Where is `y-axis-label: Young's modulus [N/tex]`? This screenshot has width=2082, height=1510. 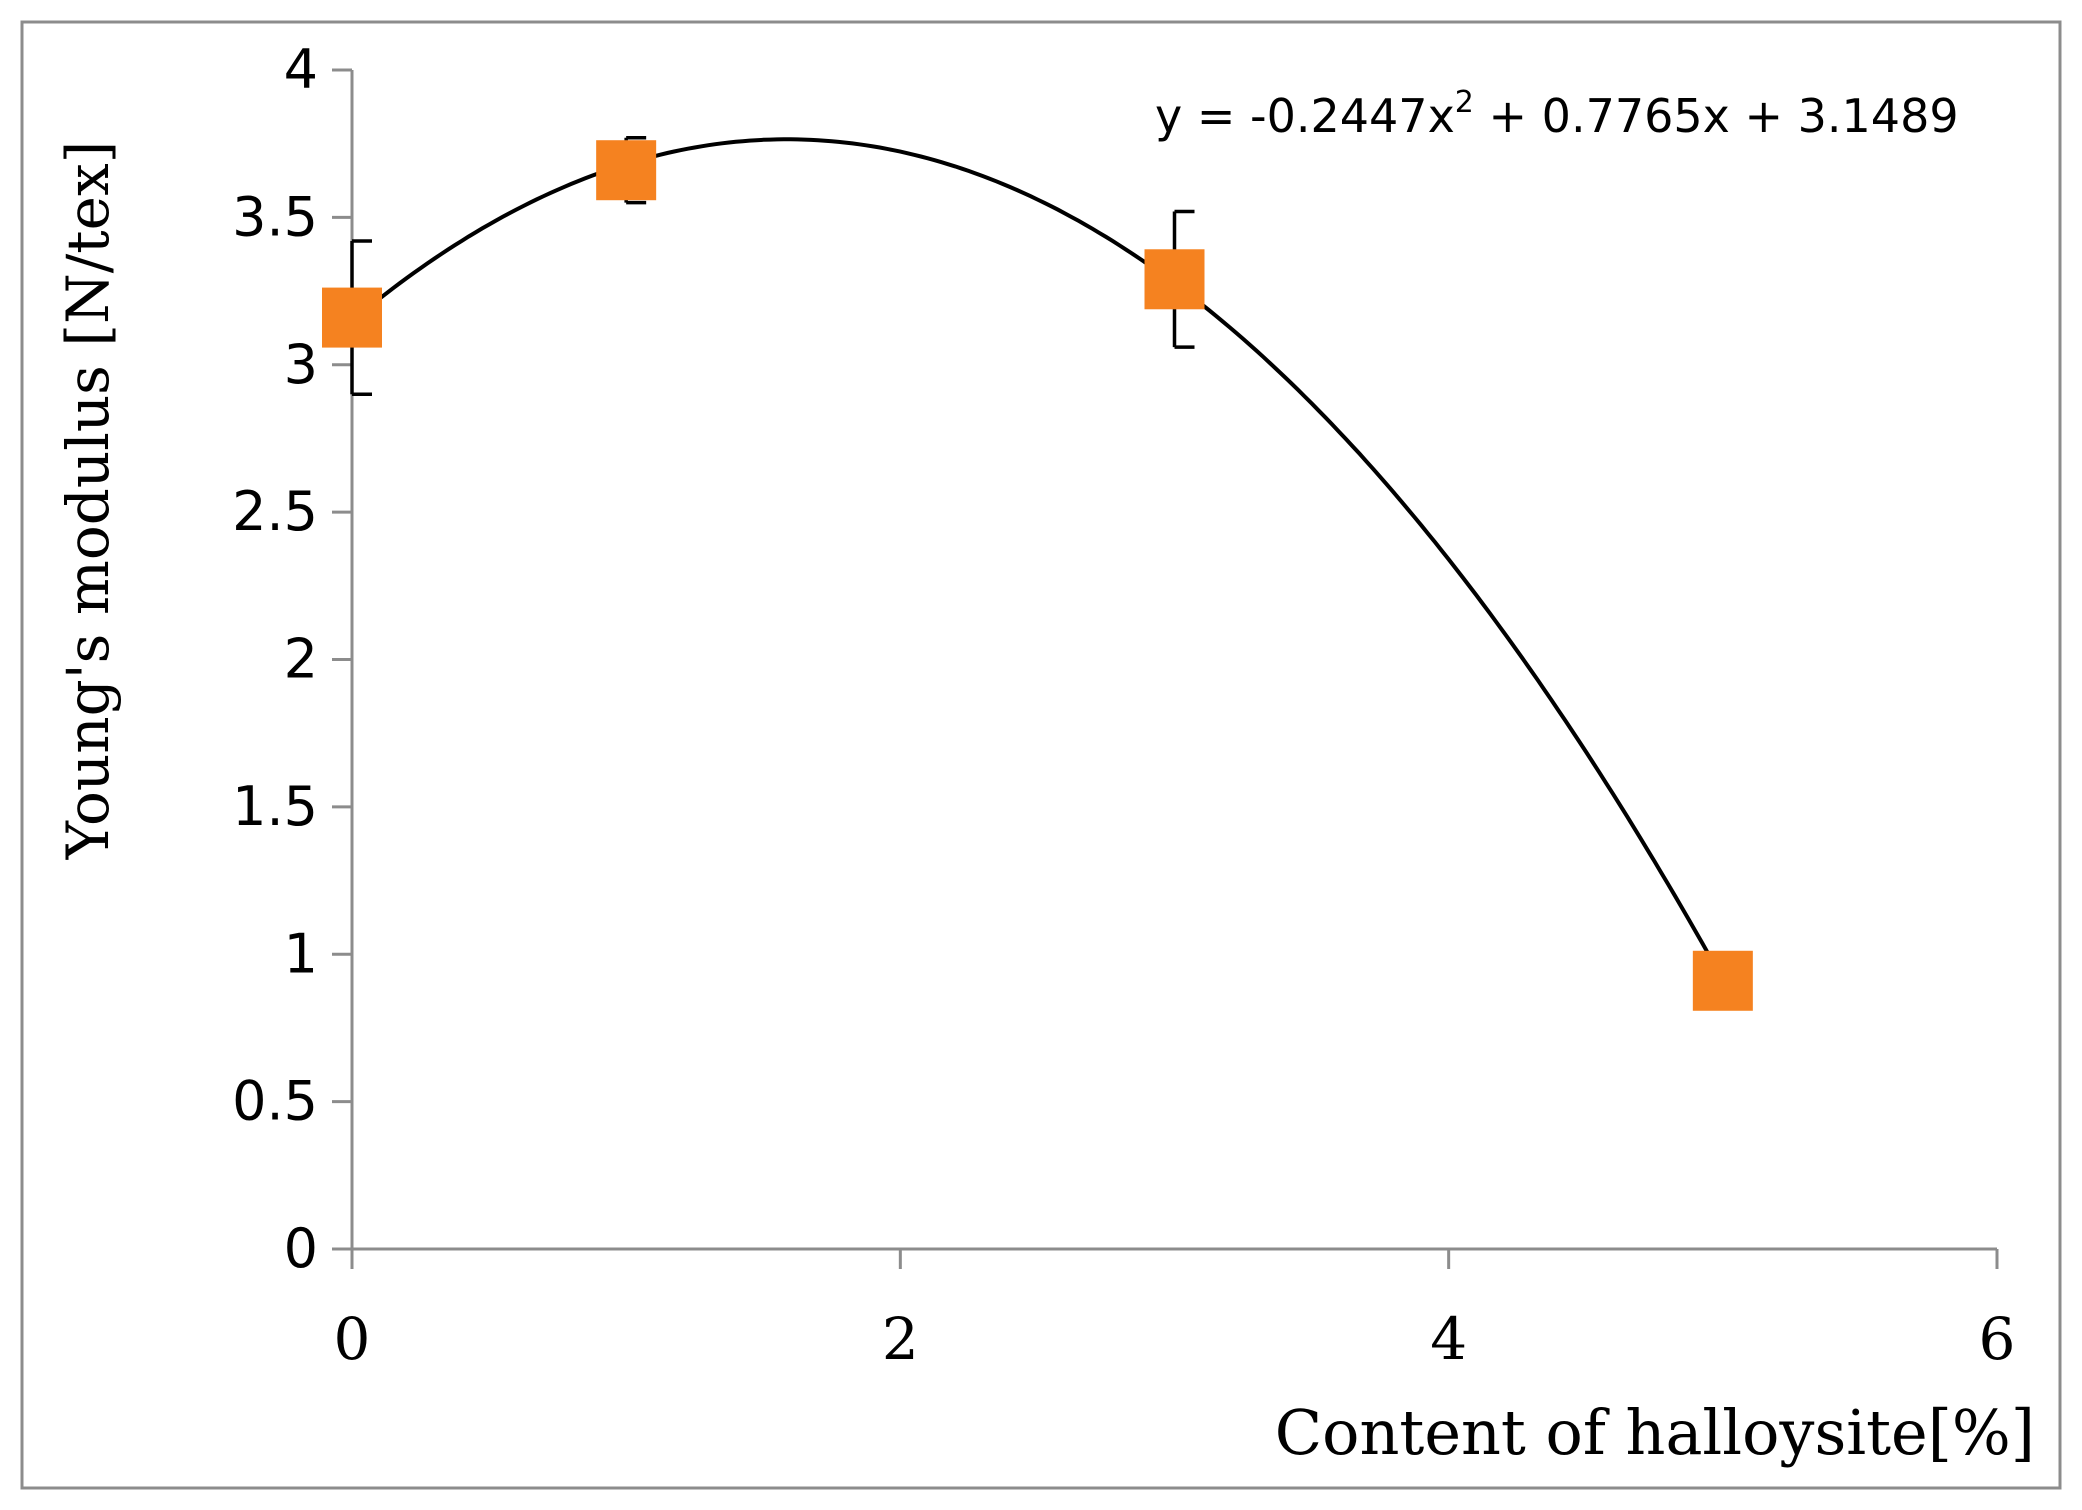 y-axis-label: Young's modulus [N/tex] is located at coordinates (88, 501).